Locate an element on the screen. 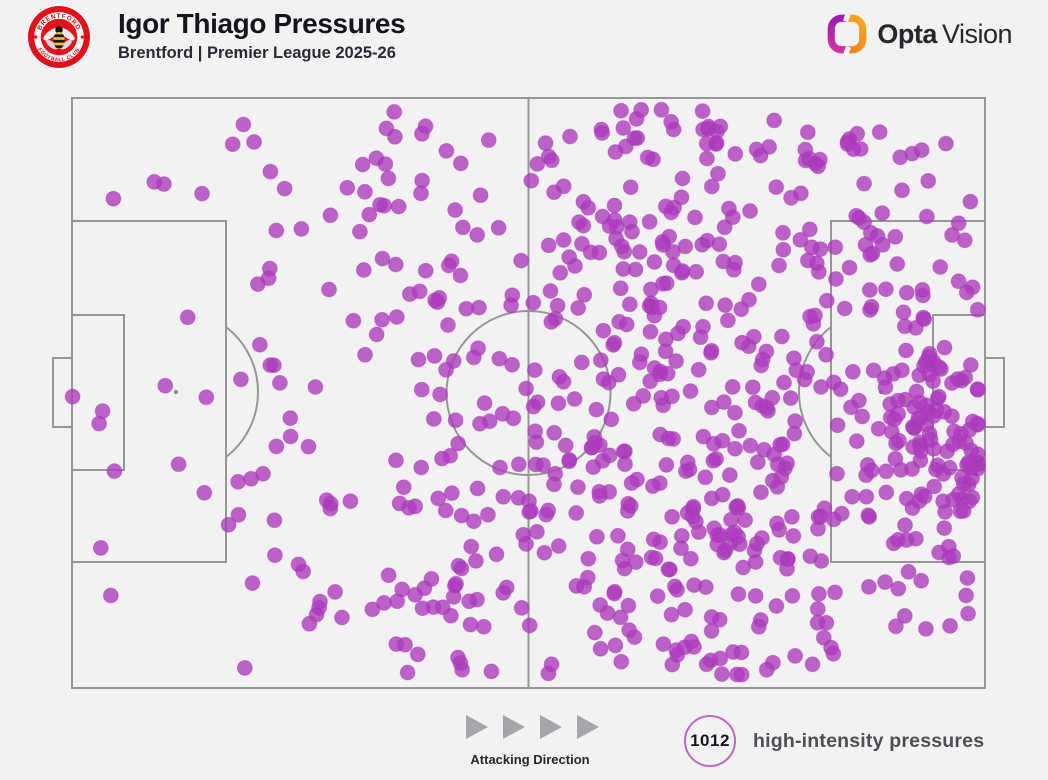 This screenshot has width=1048, height=780. bee-icon is located at coordinates (59, 38).